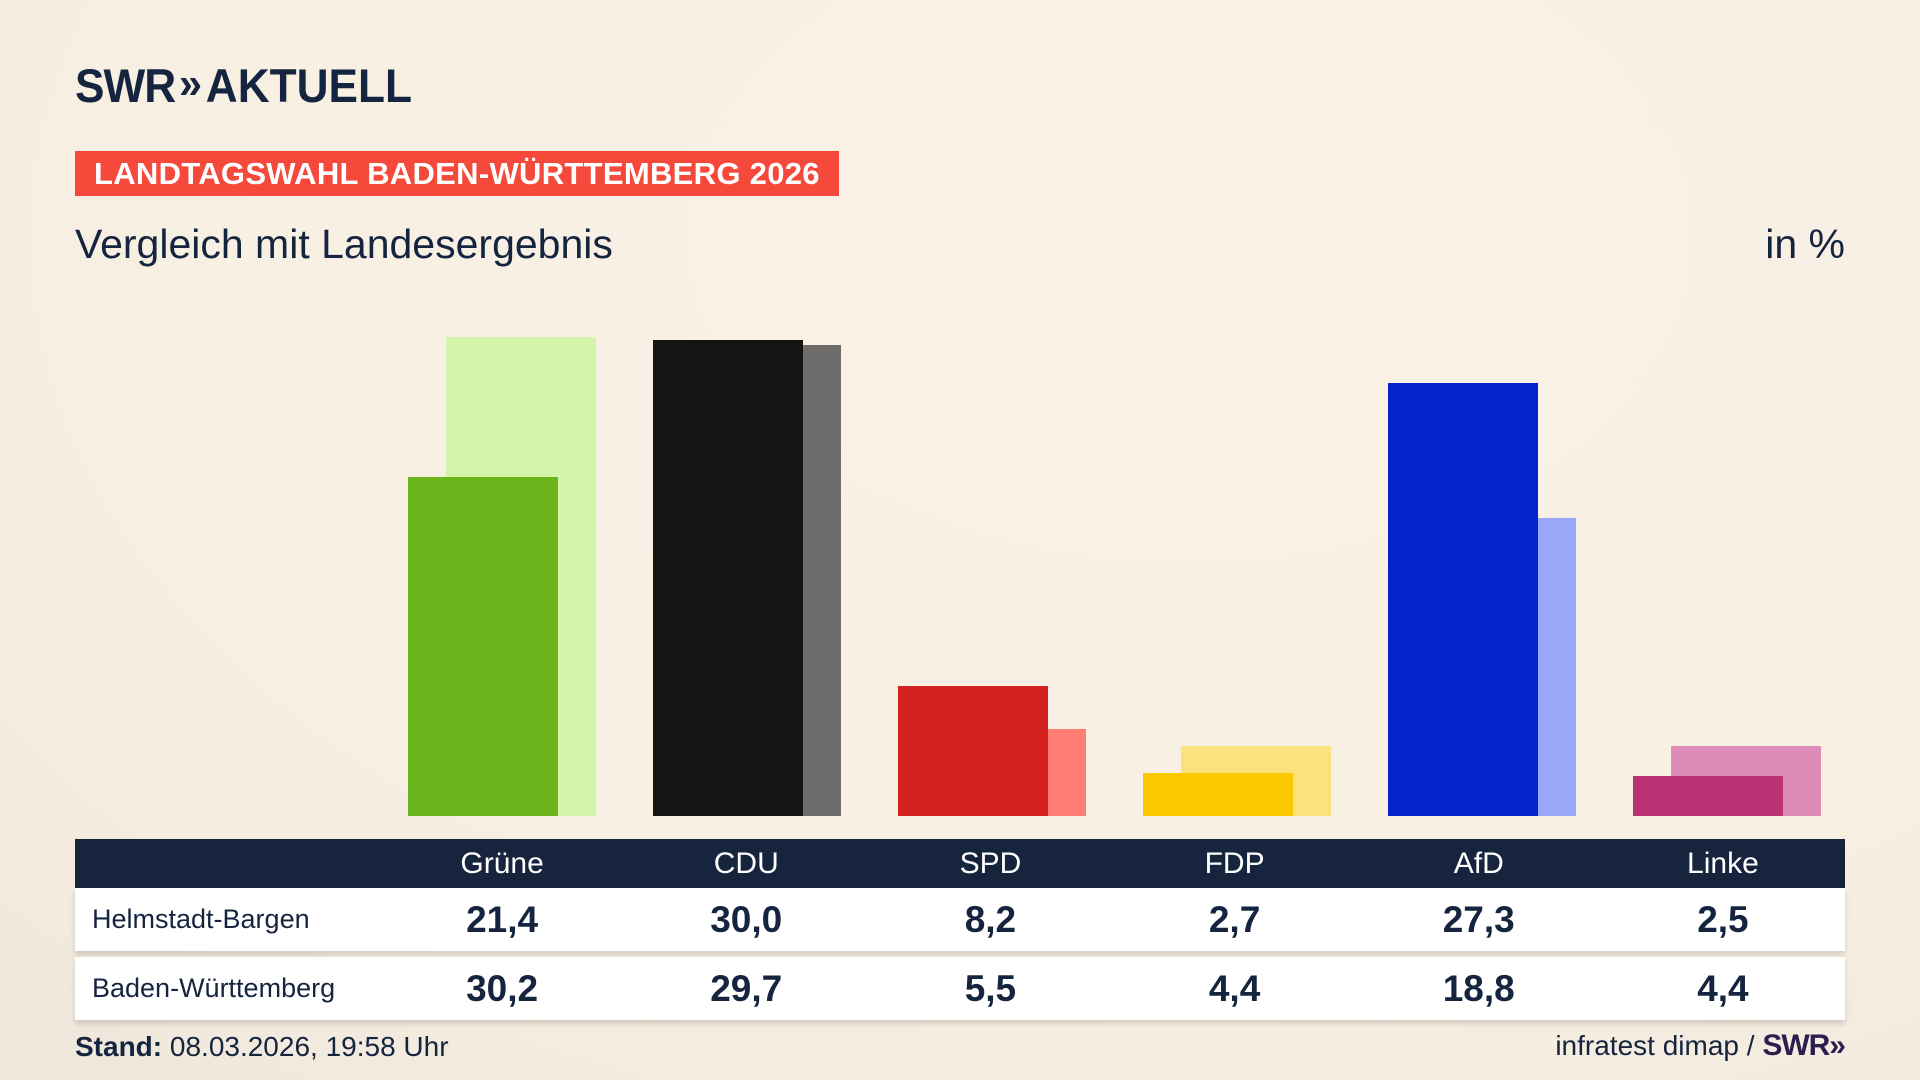  I want to click on election-badge: LANDTAGSWAHL BADEN-WÜRTTEMBERG 2026, so click(457, 173).